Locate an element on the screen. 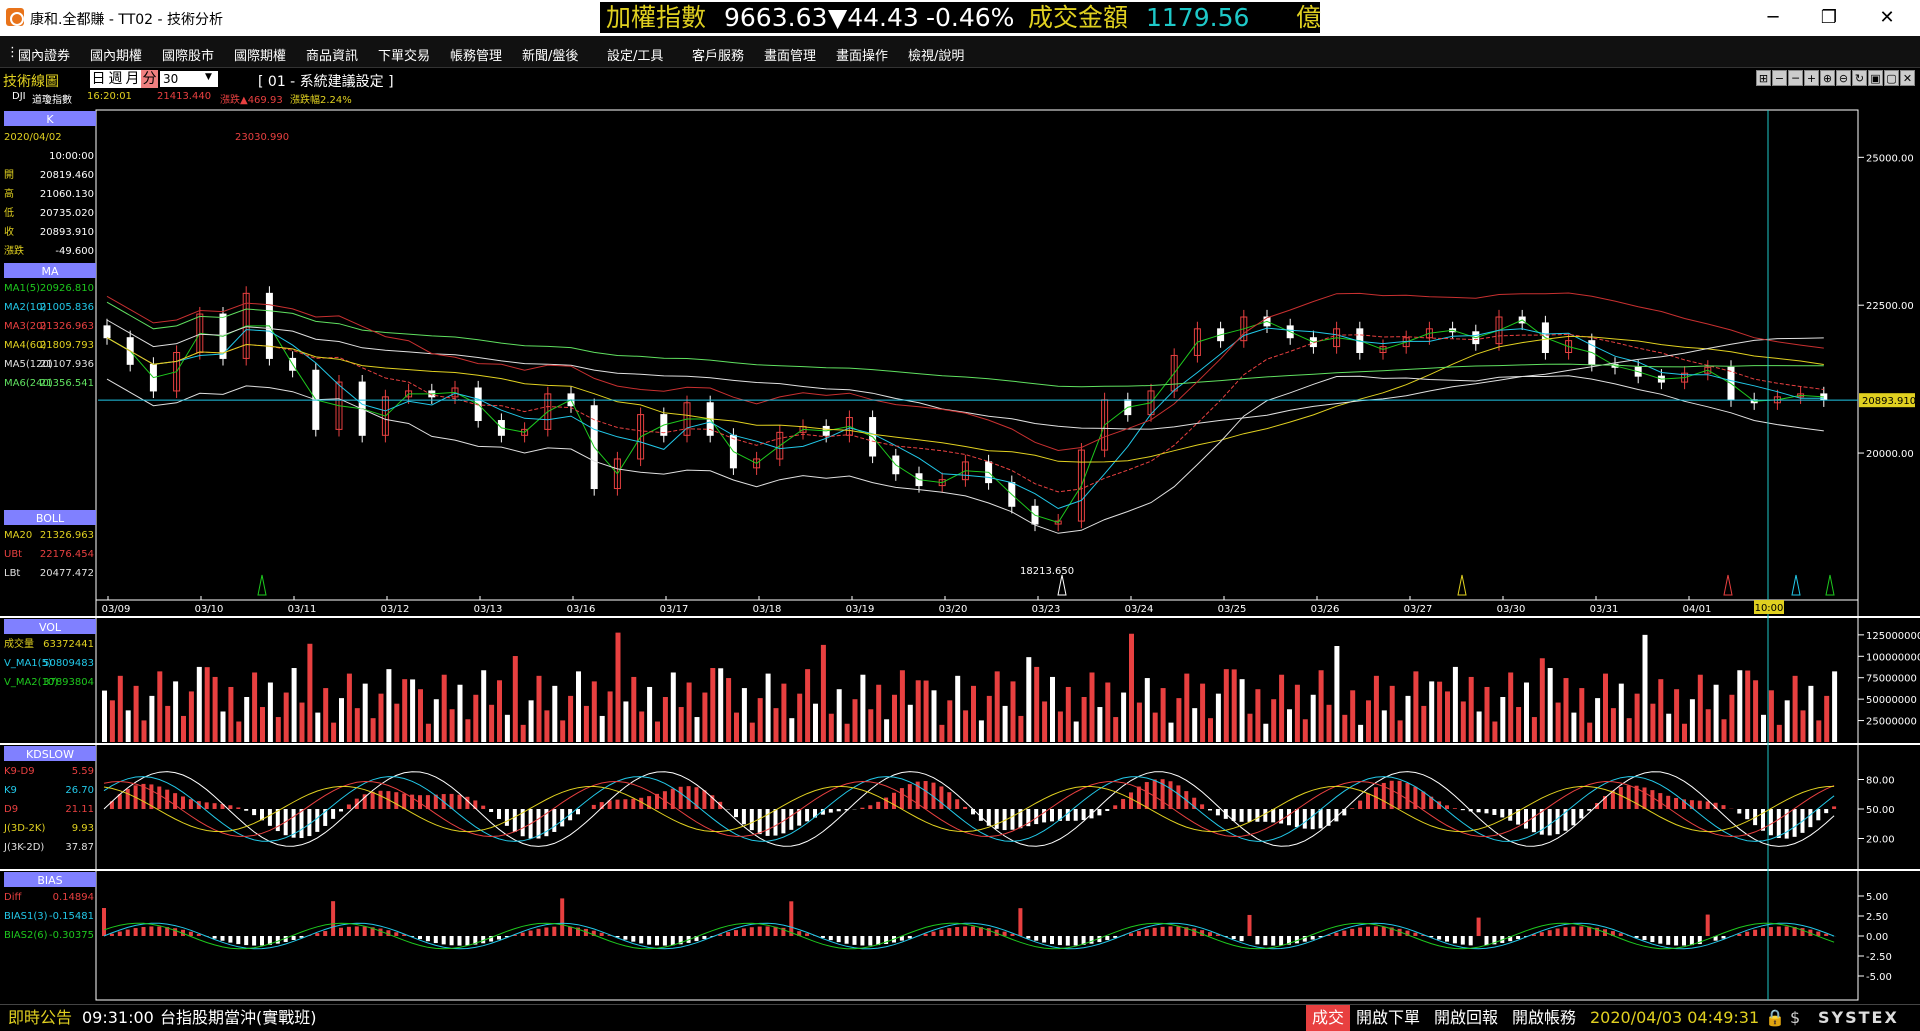 The height and width of the screenshot is (1031, 1920). x-tick-label: 03/18 is located at coordinates (767, 609).